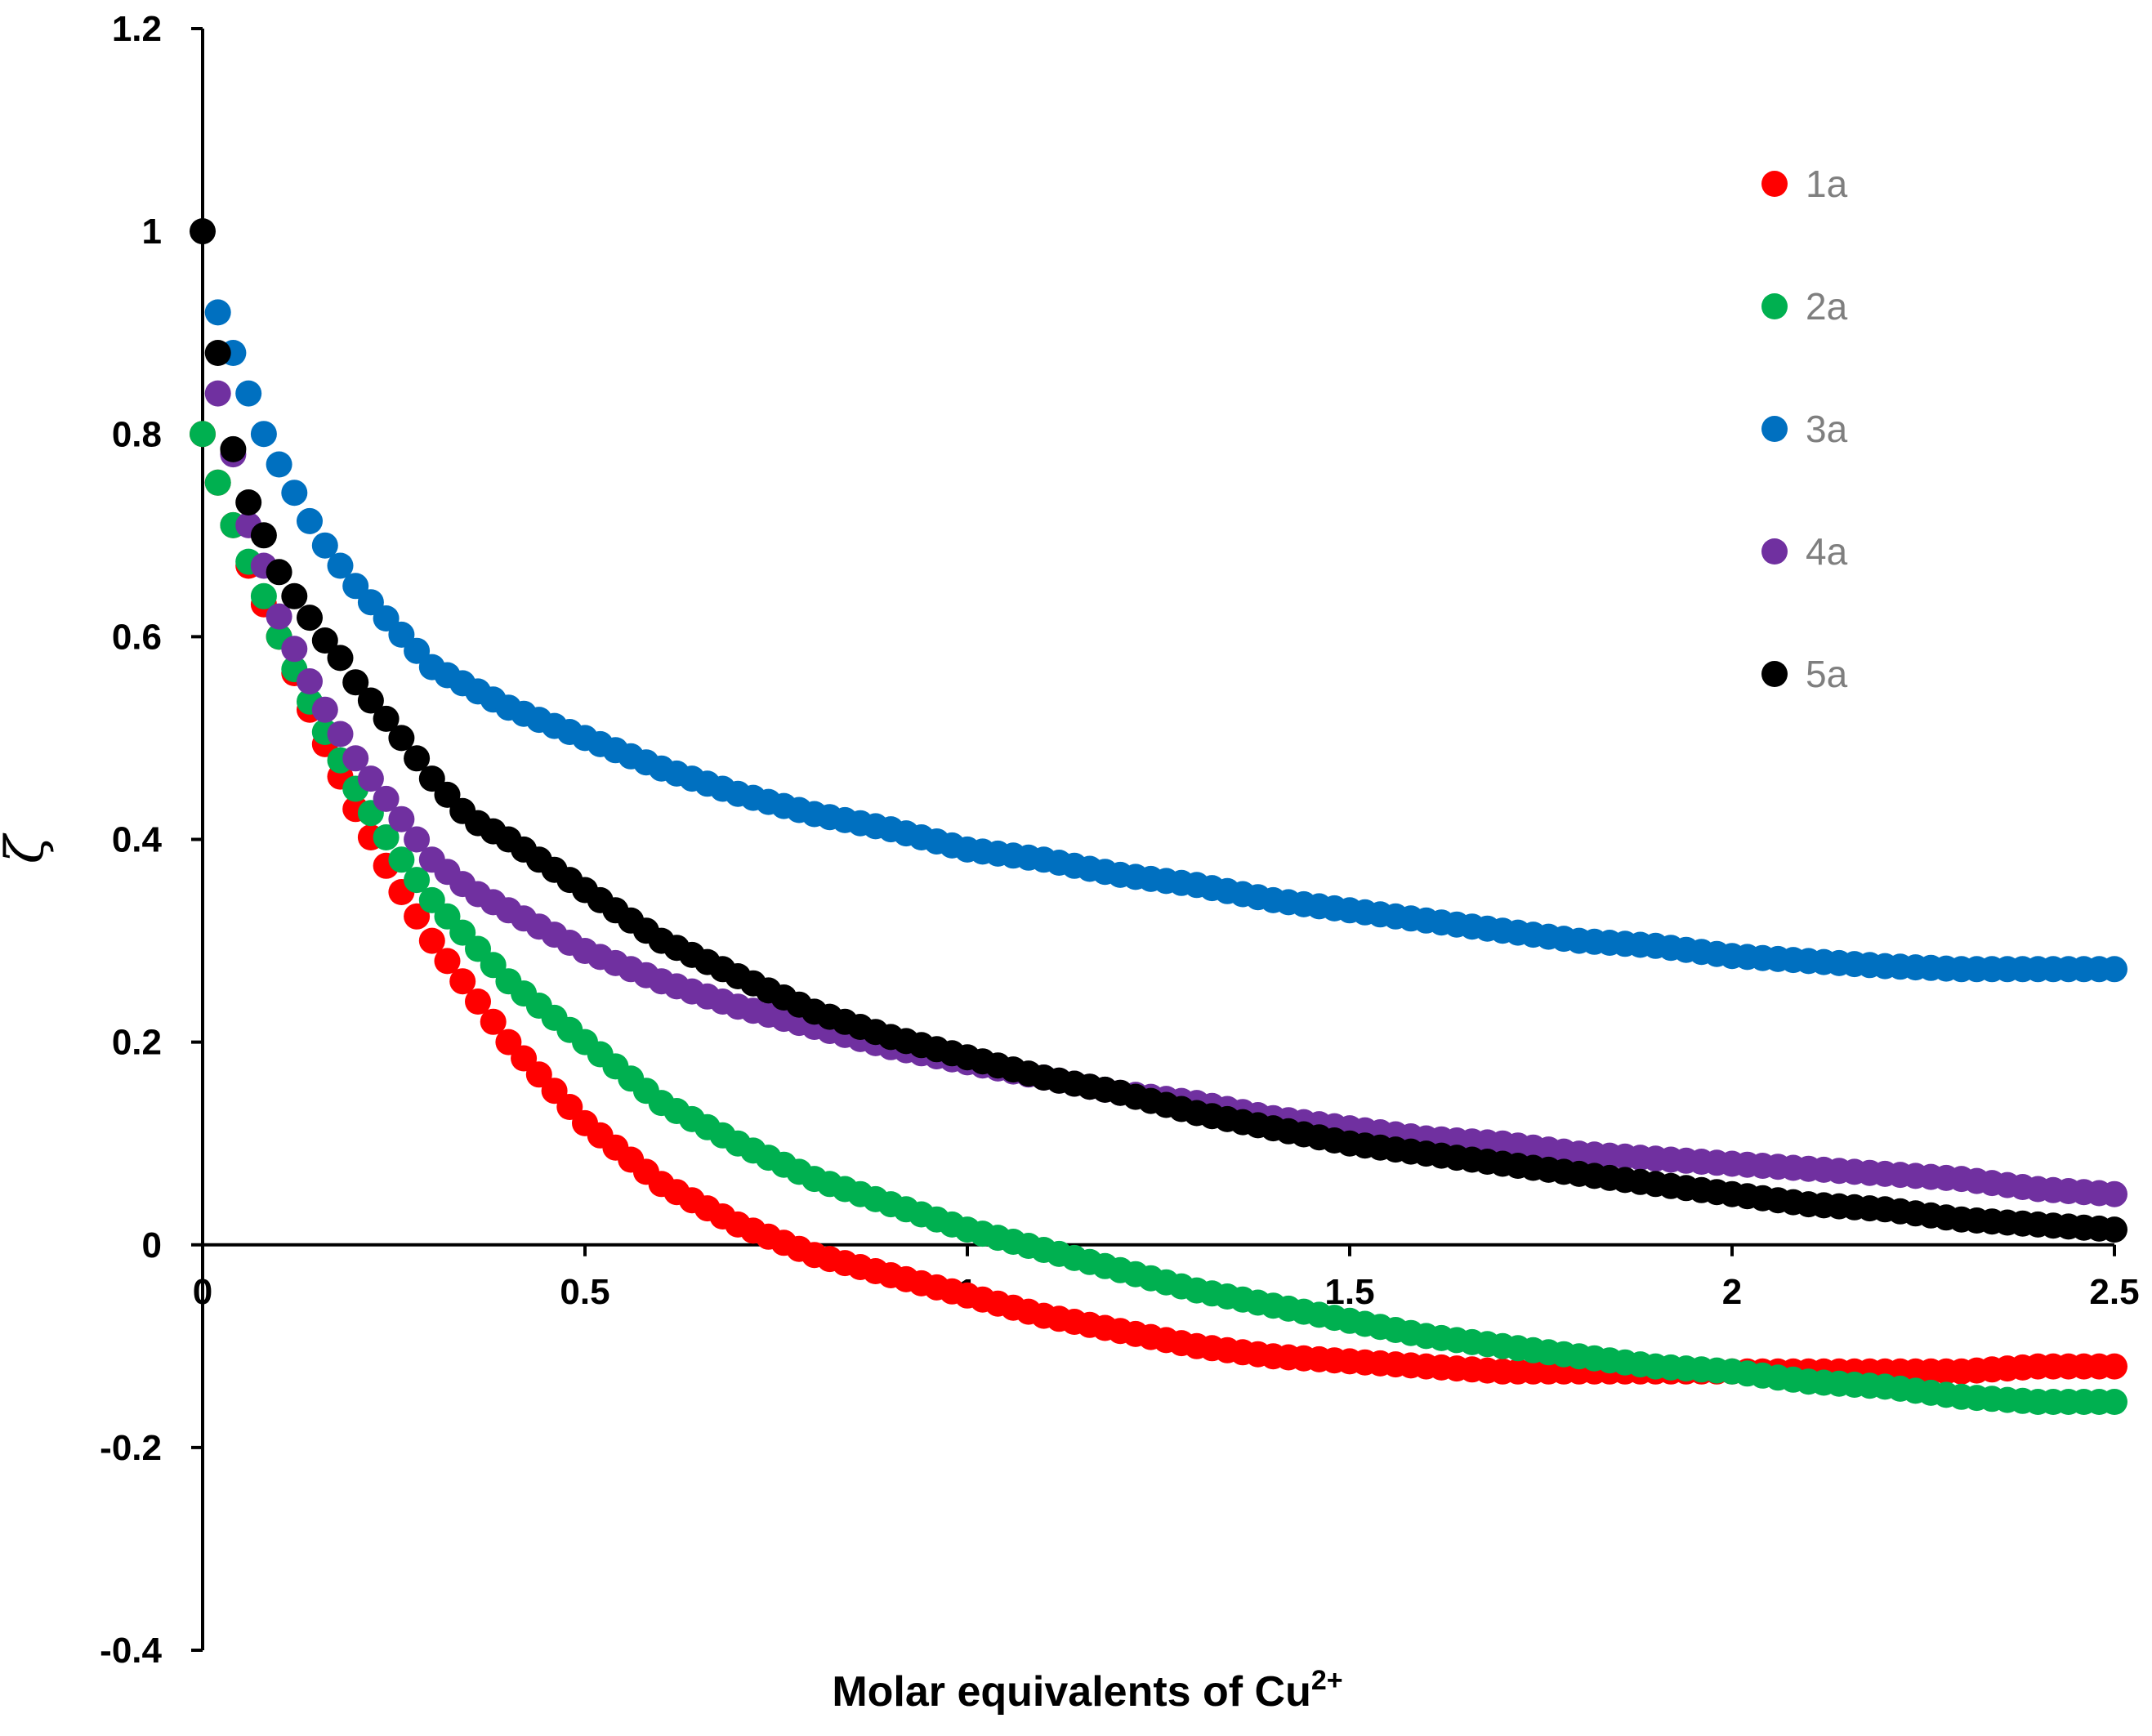  Describe the element at coordinates (1775, 306) in the screenshot. I see `legend-marker-2a` at that location.